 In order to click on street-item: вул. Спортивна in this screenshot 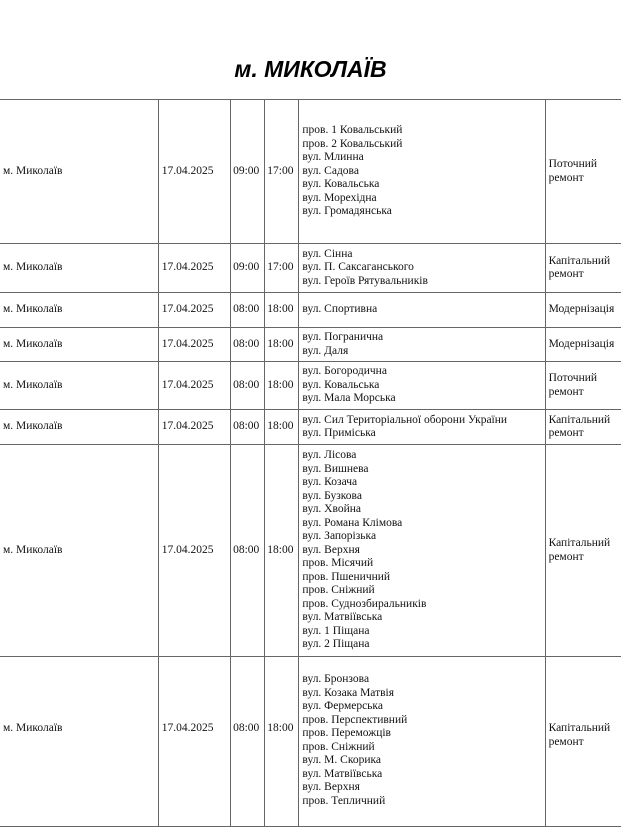, I will do `click(340, 309)`.